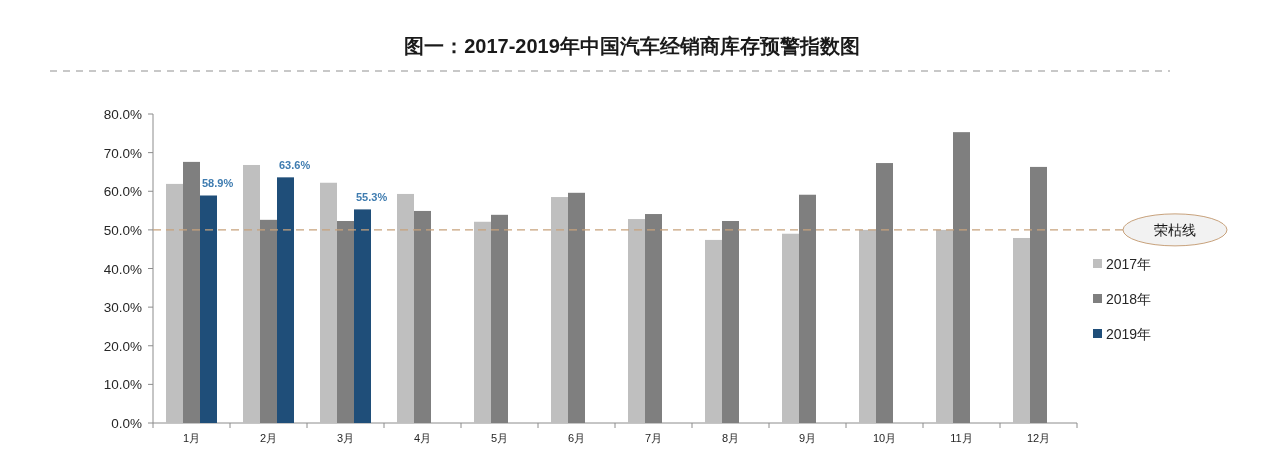 The image size is (1280, 476). What do you see at coordinates (1175, 229) in the screenshot?
I see `ref-line-label: 荣枯线` at bounding box center [1175, 229].